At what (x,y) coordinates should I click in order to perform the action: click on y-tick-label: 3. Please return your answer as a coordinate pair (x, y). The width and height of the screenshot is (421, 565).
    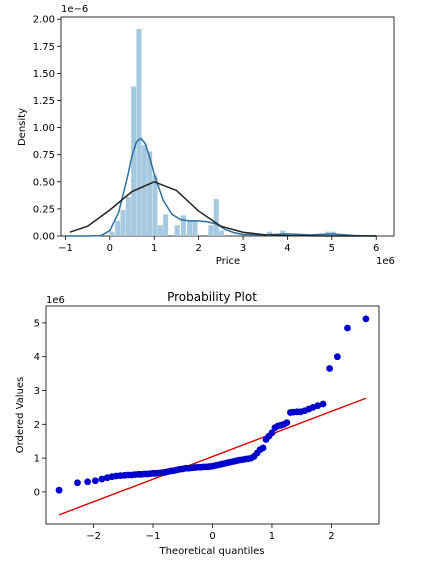
    Looking at the image, I should click on (37, 391).